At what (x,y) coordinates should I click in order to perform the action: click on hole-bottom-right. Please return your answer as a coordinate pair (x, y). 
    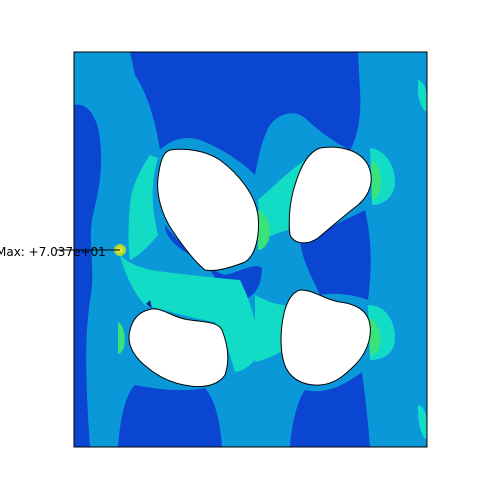
    Looking at the image, I should click on (325, 337).